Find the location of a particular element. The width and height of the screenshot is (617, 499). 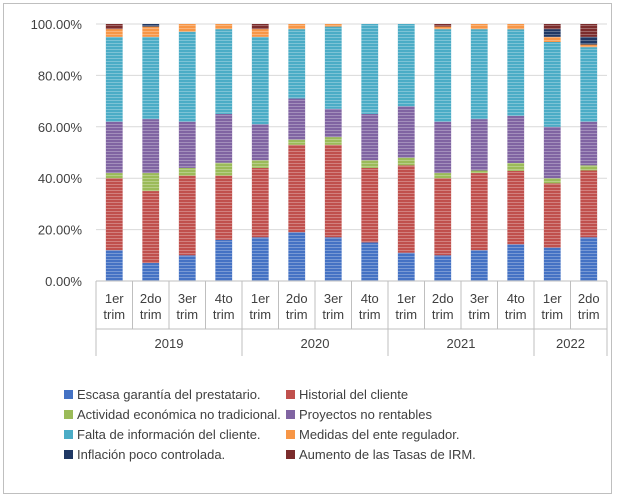

year-label: 2020 is located at coordinates (315, 343).